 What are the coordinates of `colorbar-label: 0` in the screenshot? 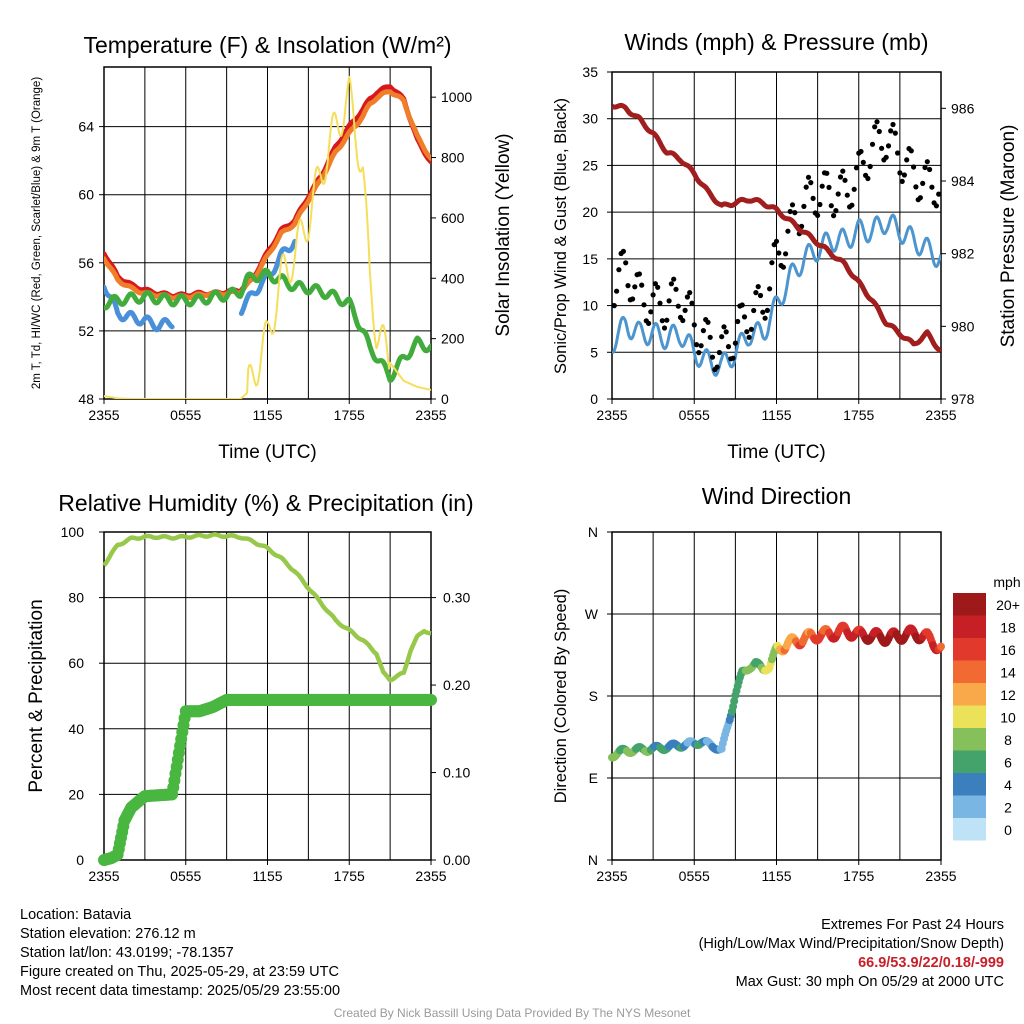 It's located at (1008, 830).